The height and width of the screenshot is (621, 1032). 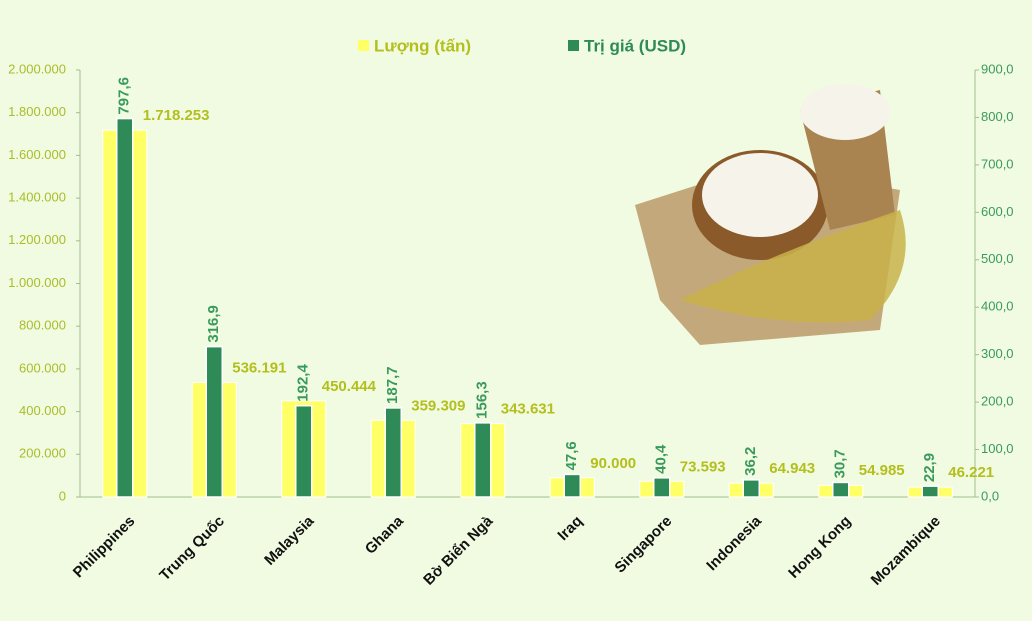 What do you see at coordinates (770, 214) in the screenshot?
I see `rice-illustration` at bounding box center [770, 214].